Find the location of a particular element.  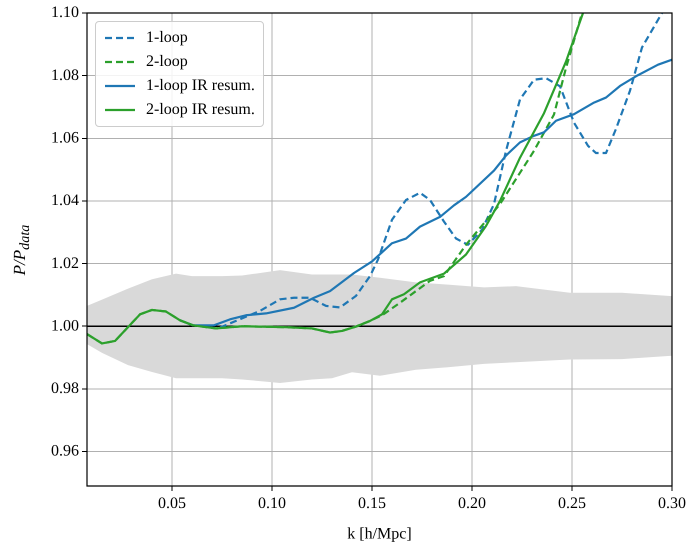

x-tick-label: 0.15 is located at coordinates (372, 503).